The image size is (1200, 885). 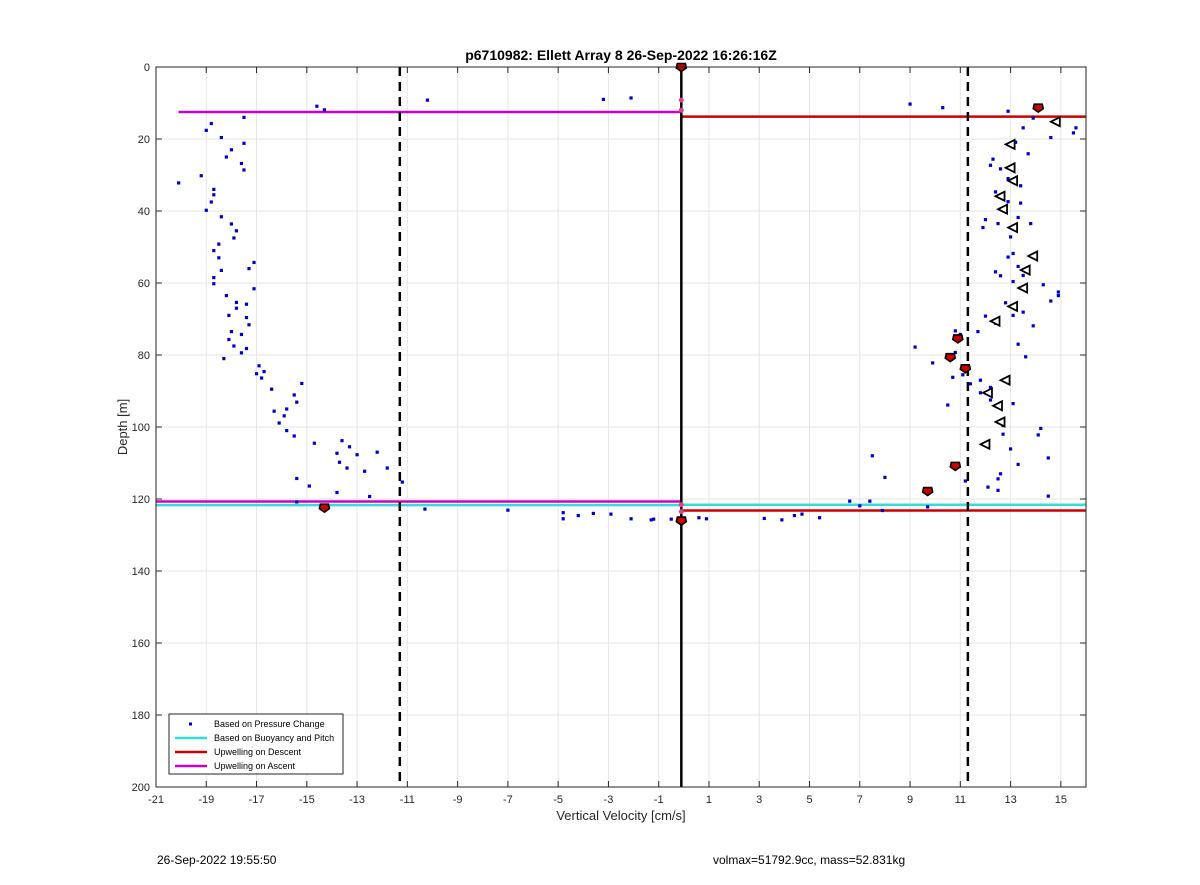 I want to click on y-tick-label: 20, so click(x=144, y=140).